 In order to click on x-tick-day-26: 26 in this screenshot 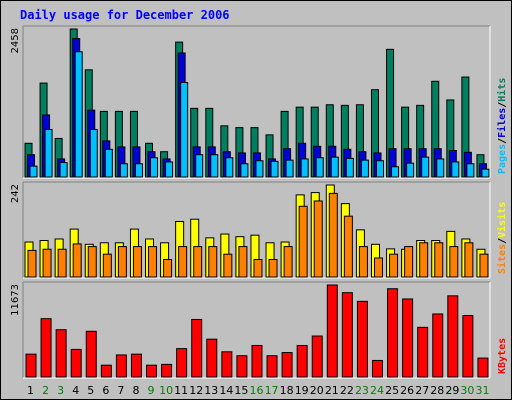, I will do `click(407, 390)`.